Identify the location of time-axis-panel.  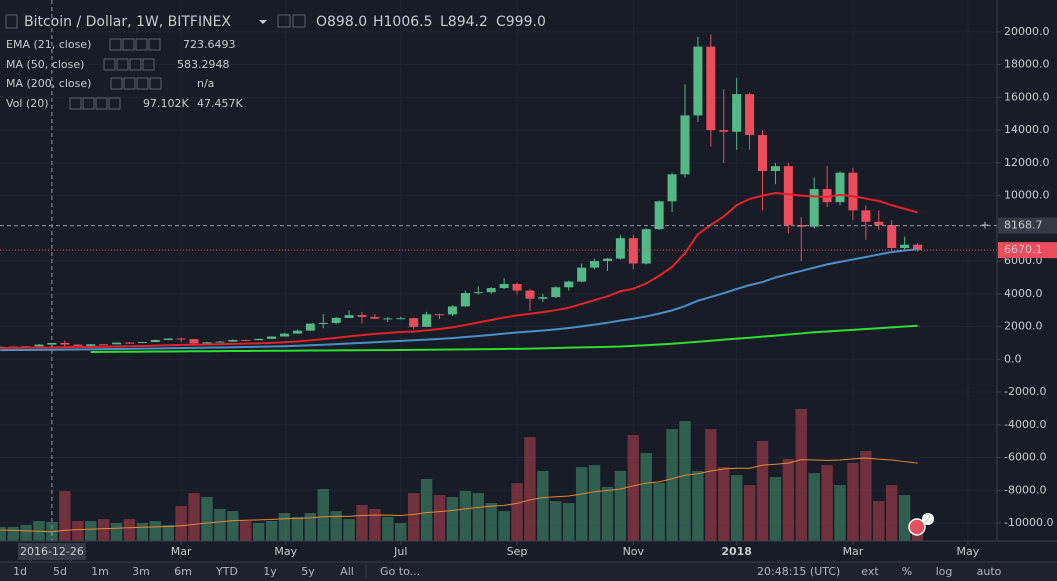
(528, 551).